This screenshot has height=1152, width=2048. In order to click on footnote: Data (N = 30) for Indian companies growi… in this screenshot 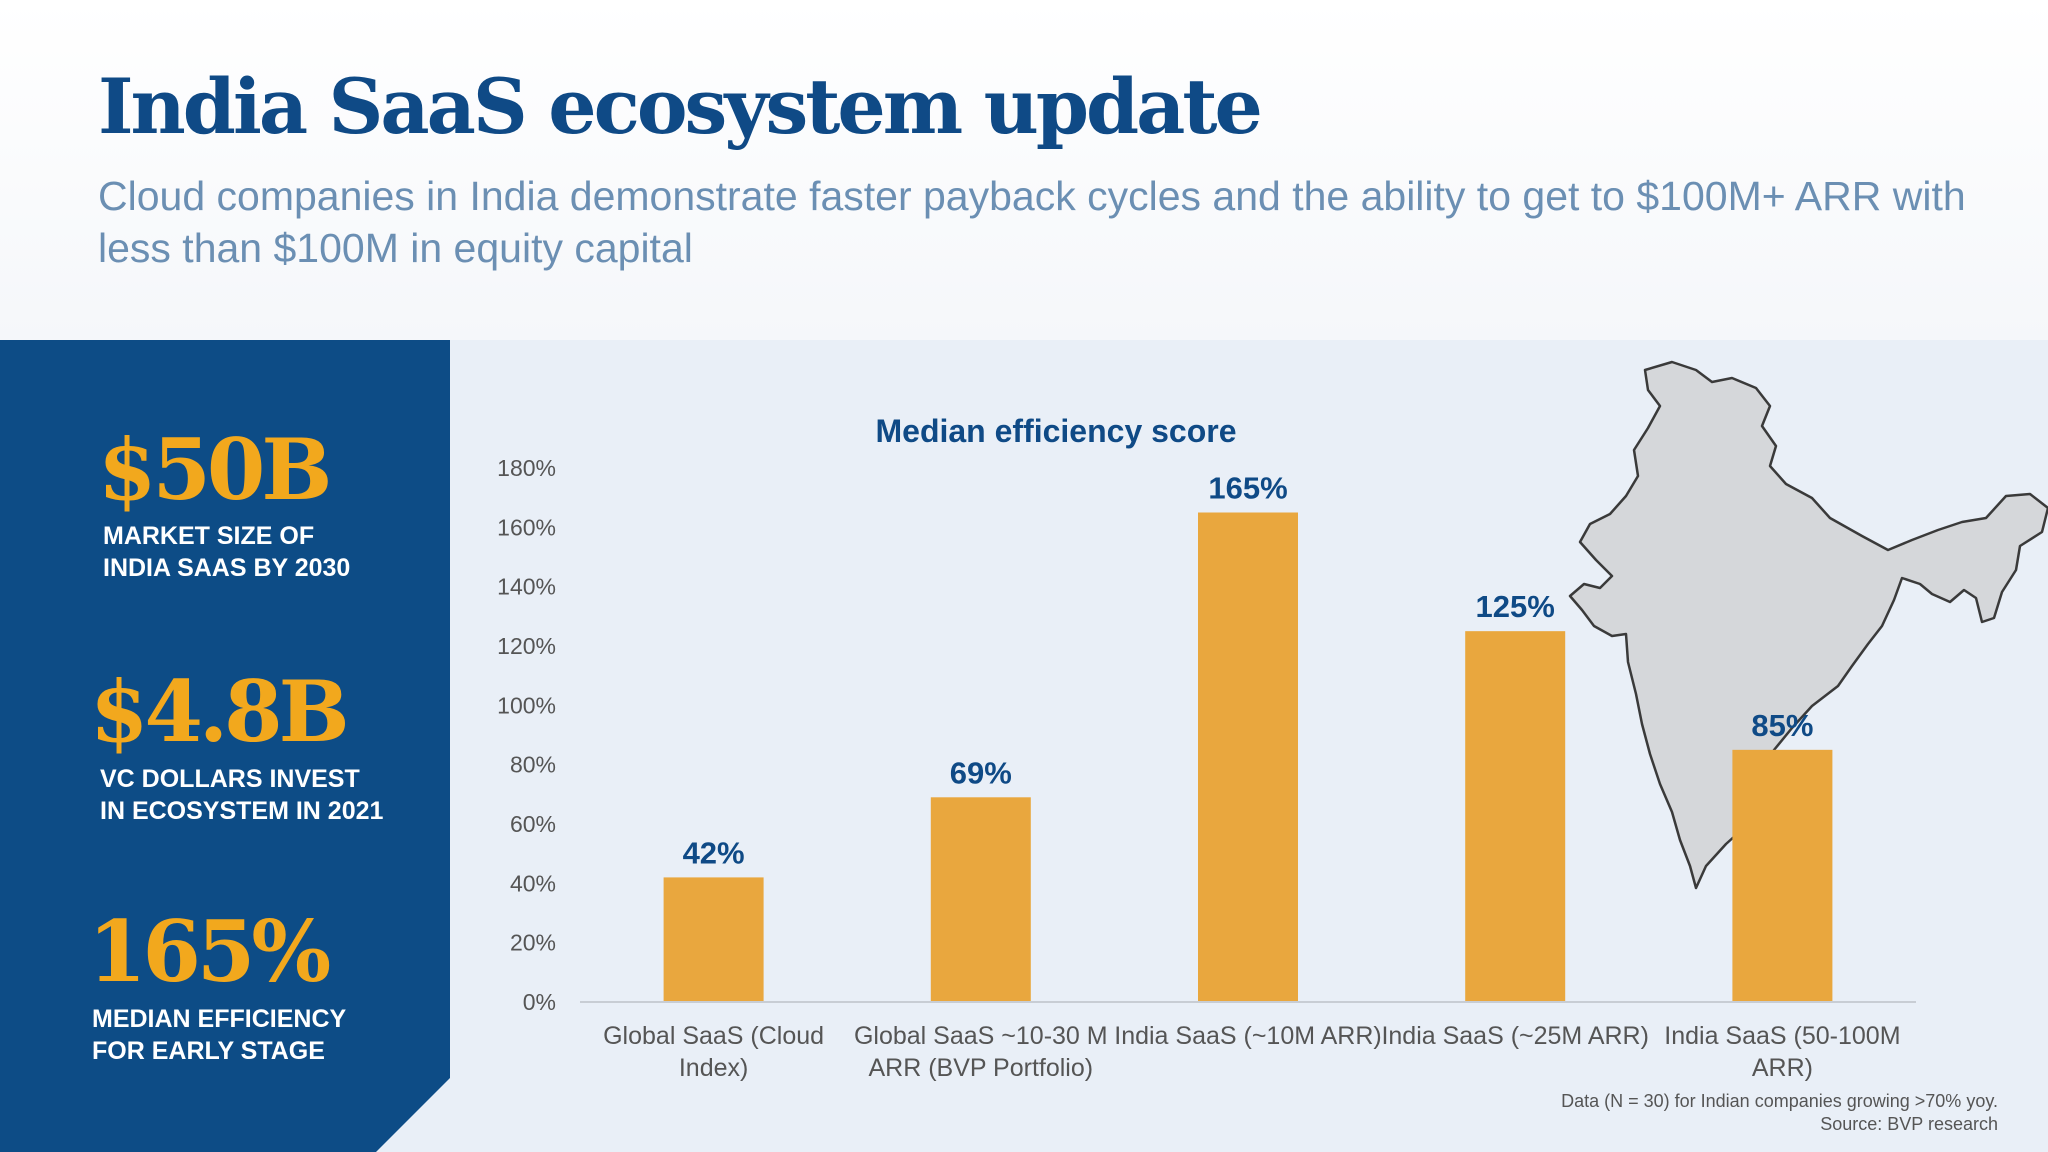, I will do `click(1779, 1113)`.